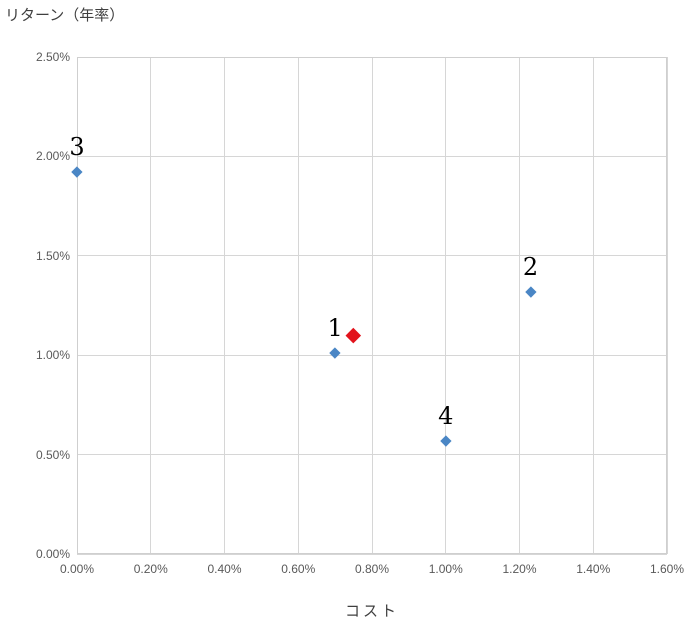 This screenshot has height=637, width=691. I want to click on x-tick-label: 0.80%, so click(372, 569).